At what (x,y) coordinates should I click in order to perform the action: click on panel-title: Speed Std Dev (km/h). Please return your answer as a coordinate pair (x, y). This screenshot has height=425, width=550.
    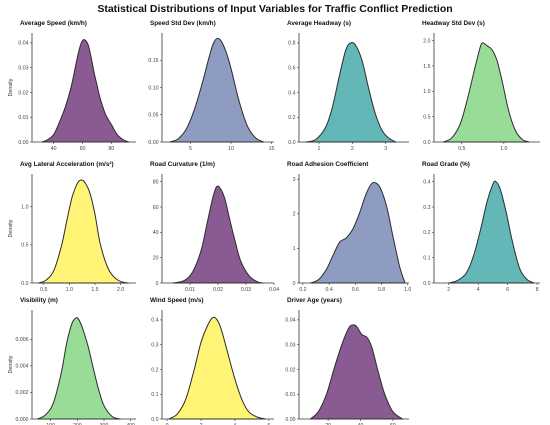
    Looking at the image, I should click on (183, 23).